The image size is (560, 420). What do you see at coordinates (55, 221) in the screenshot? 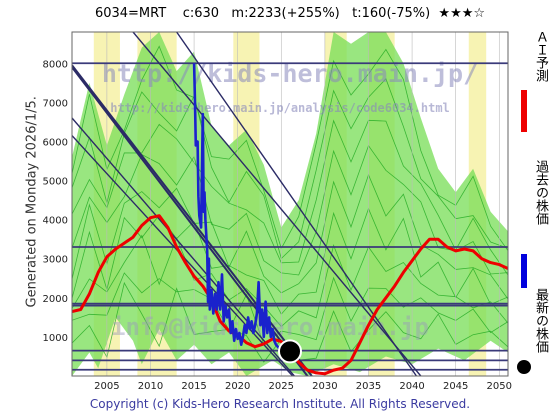
I see `y-tick-label-3: 4000` at bounding box center [55, 221].